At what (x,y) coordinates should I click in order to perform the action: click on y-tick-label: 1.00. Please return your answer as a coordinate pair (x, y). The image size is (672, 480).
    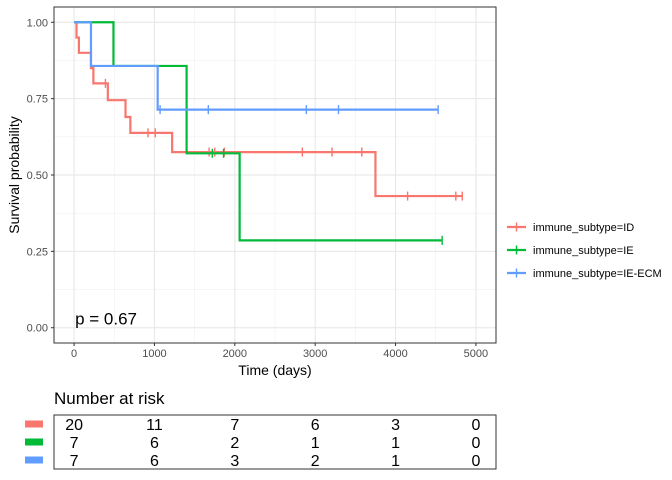
    Looking at the image, I should click on (37, 23).